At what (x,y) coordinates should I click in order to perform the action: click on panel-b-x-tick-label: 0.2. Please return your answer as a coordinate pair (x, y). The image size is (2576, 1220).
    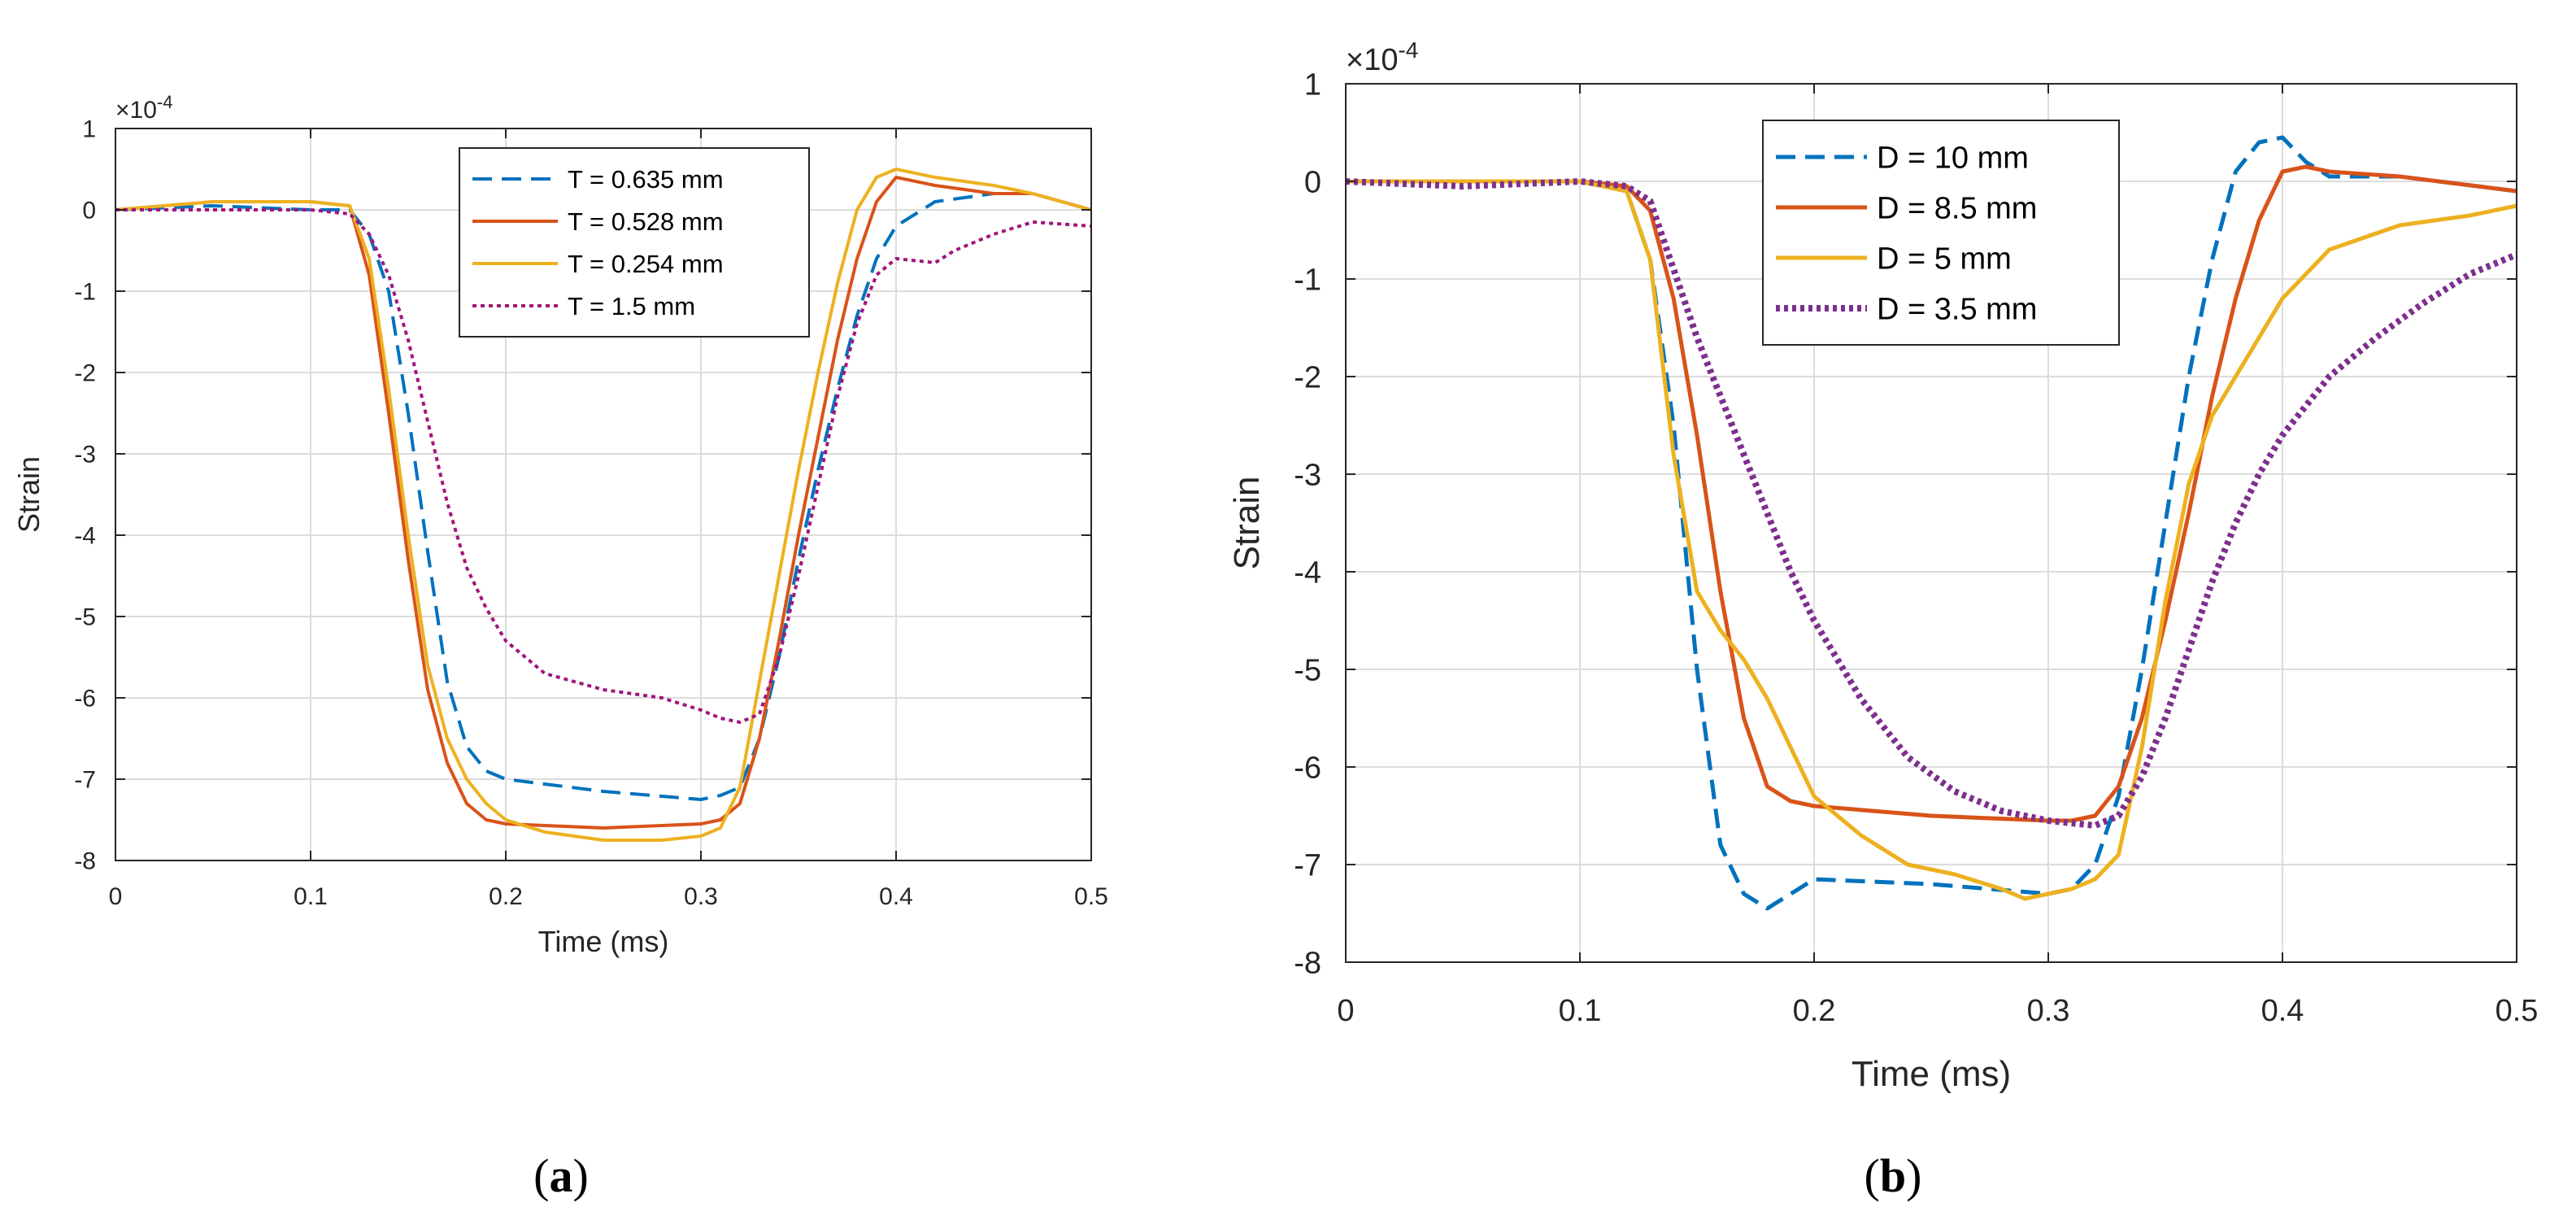
    Looking at the image, I should click on (1815, 1011).